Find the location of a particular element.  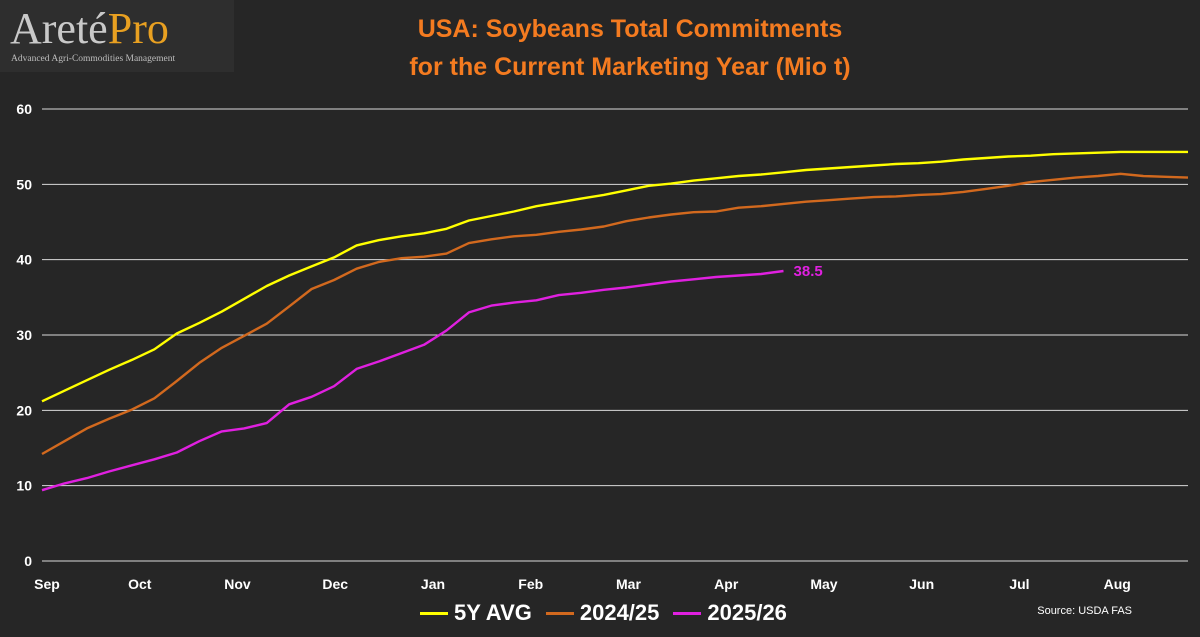

legend: 5Y AVG 2024/25 2025/26 is located at coordinates (610, 613).